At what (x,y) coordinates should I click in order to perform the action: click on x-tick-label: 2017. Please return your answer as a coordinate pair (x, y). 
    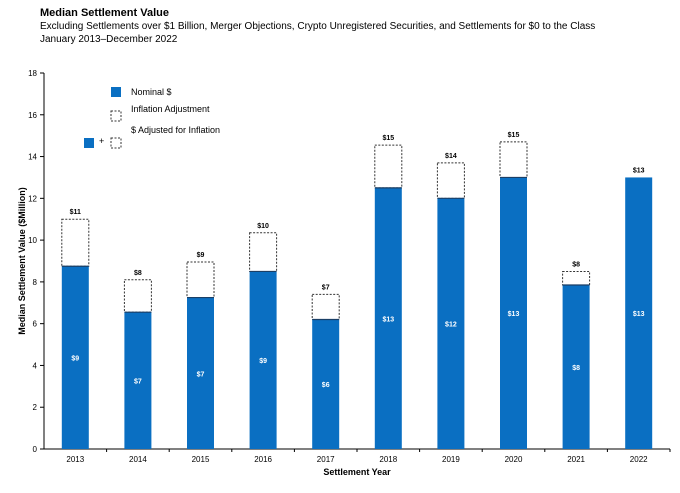
    Looking at the image, I should click on (326, 459).